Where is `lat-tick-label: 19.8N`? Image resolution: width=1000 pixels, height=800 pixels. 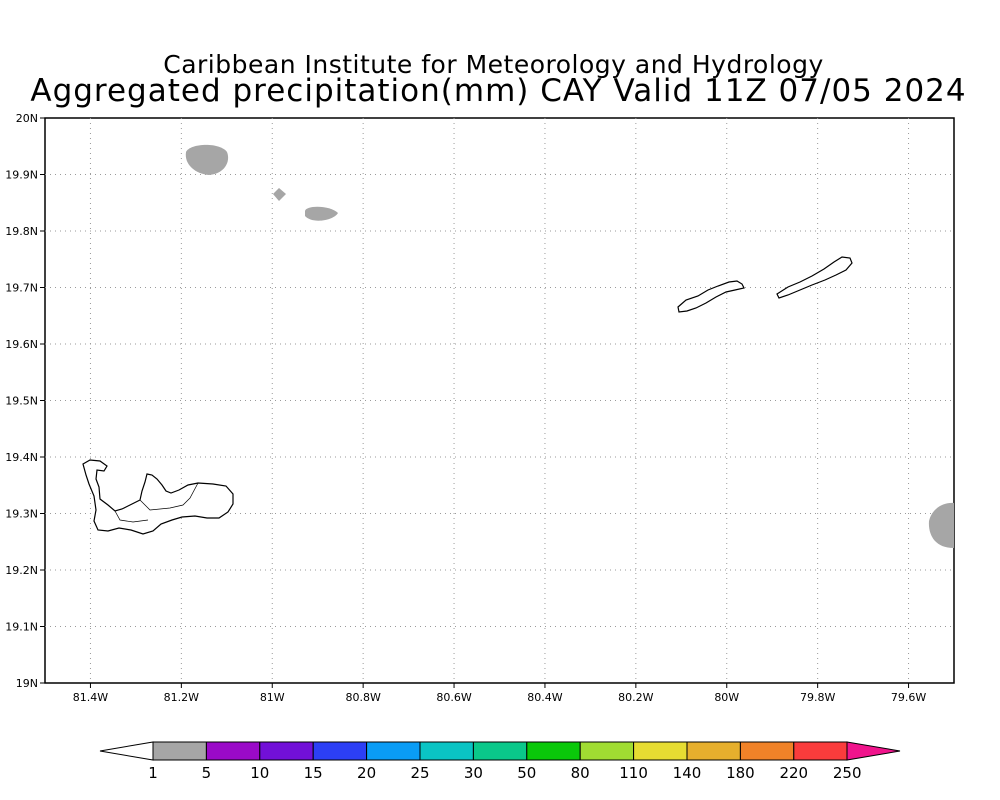
lat-tick-label: 19.8N is located at coordinates (21, 231).